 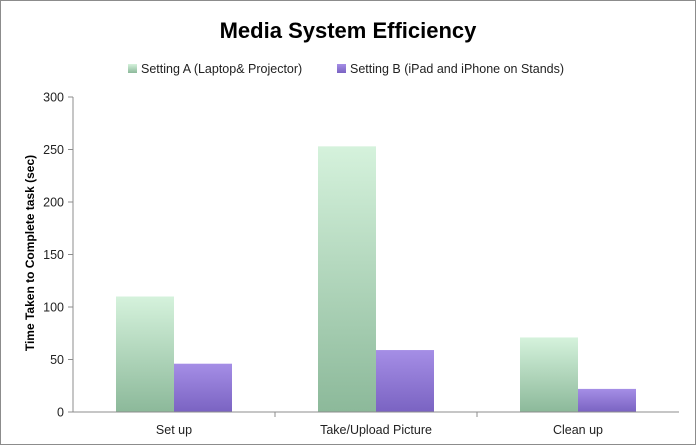 I want to click on y-axis-ticks: 0 50 100 150 200 250 300, so click(x=58, y=255).